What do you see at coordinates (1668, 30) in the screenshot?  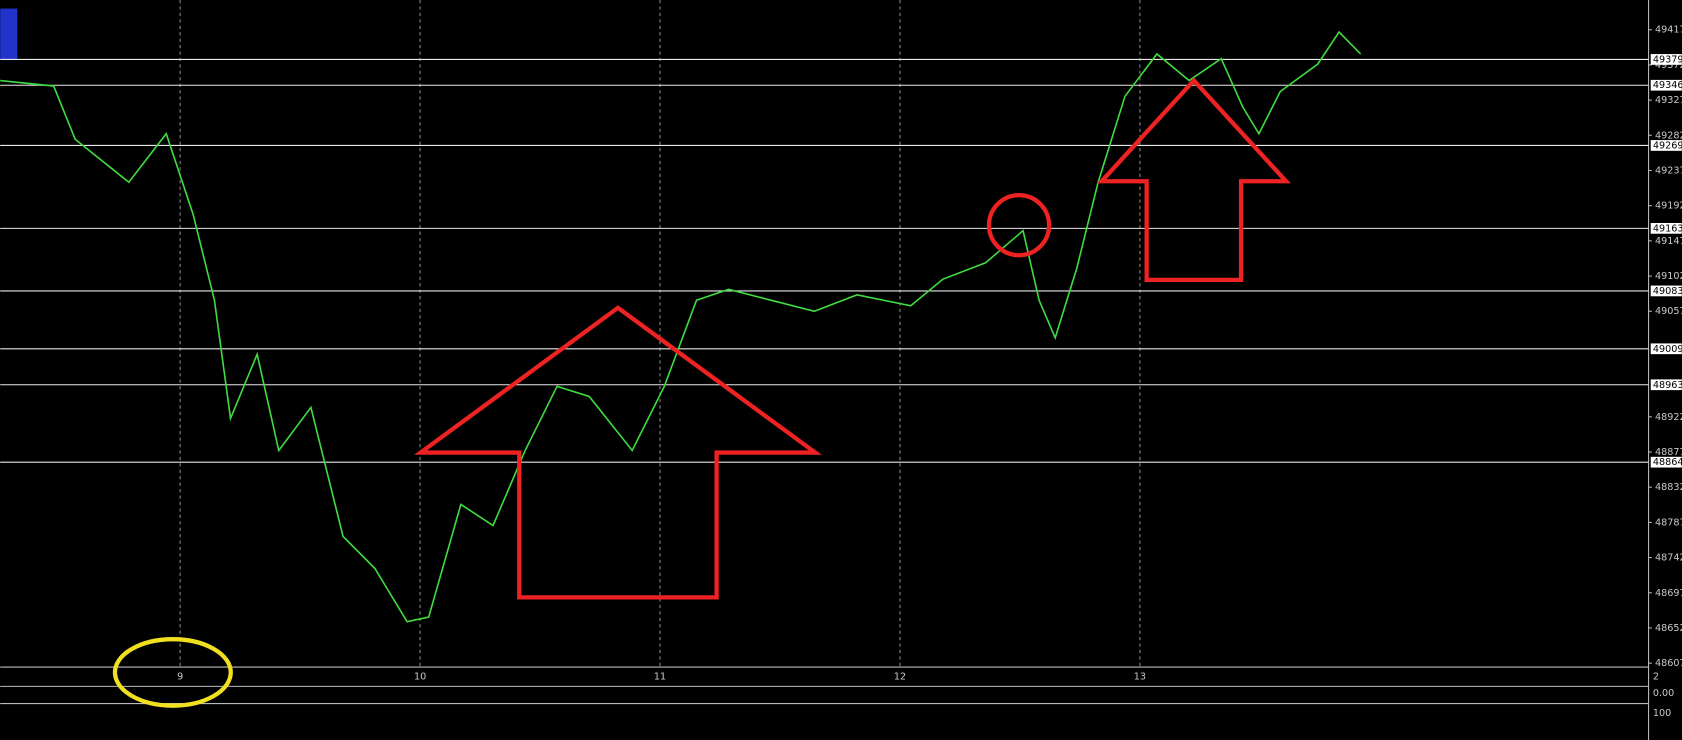 I see `y-tick-label: 49417` at bounding box center [1668, 30].